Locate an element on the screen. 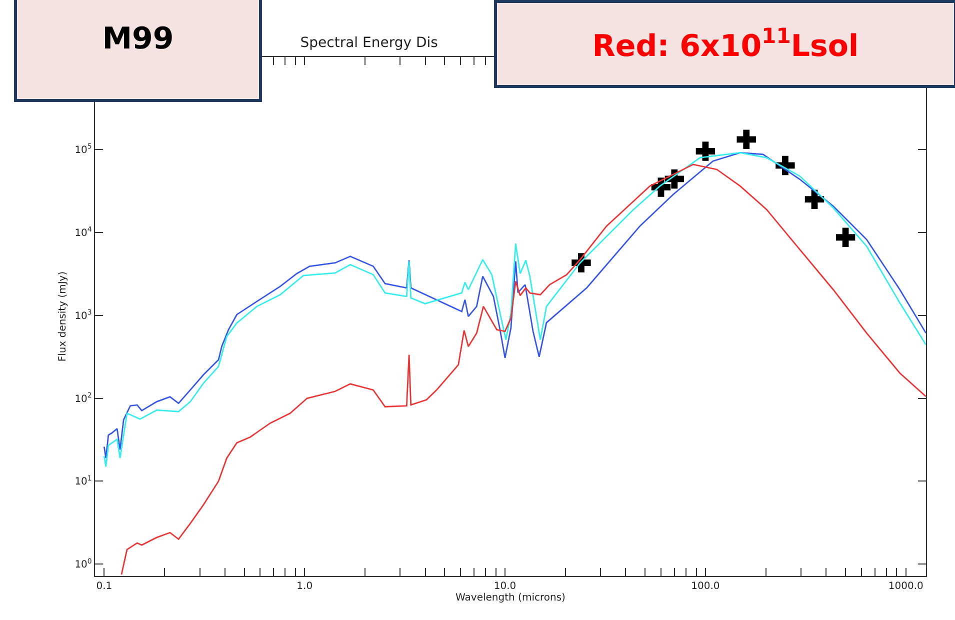 This screenshot has height=620, width=955. y-tick-label: 10$^{1}$ is located at coordinates (83, 481).